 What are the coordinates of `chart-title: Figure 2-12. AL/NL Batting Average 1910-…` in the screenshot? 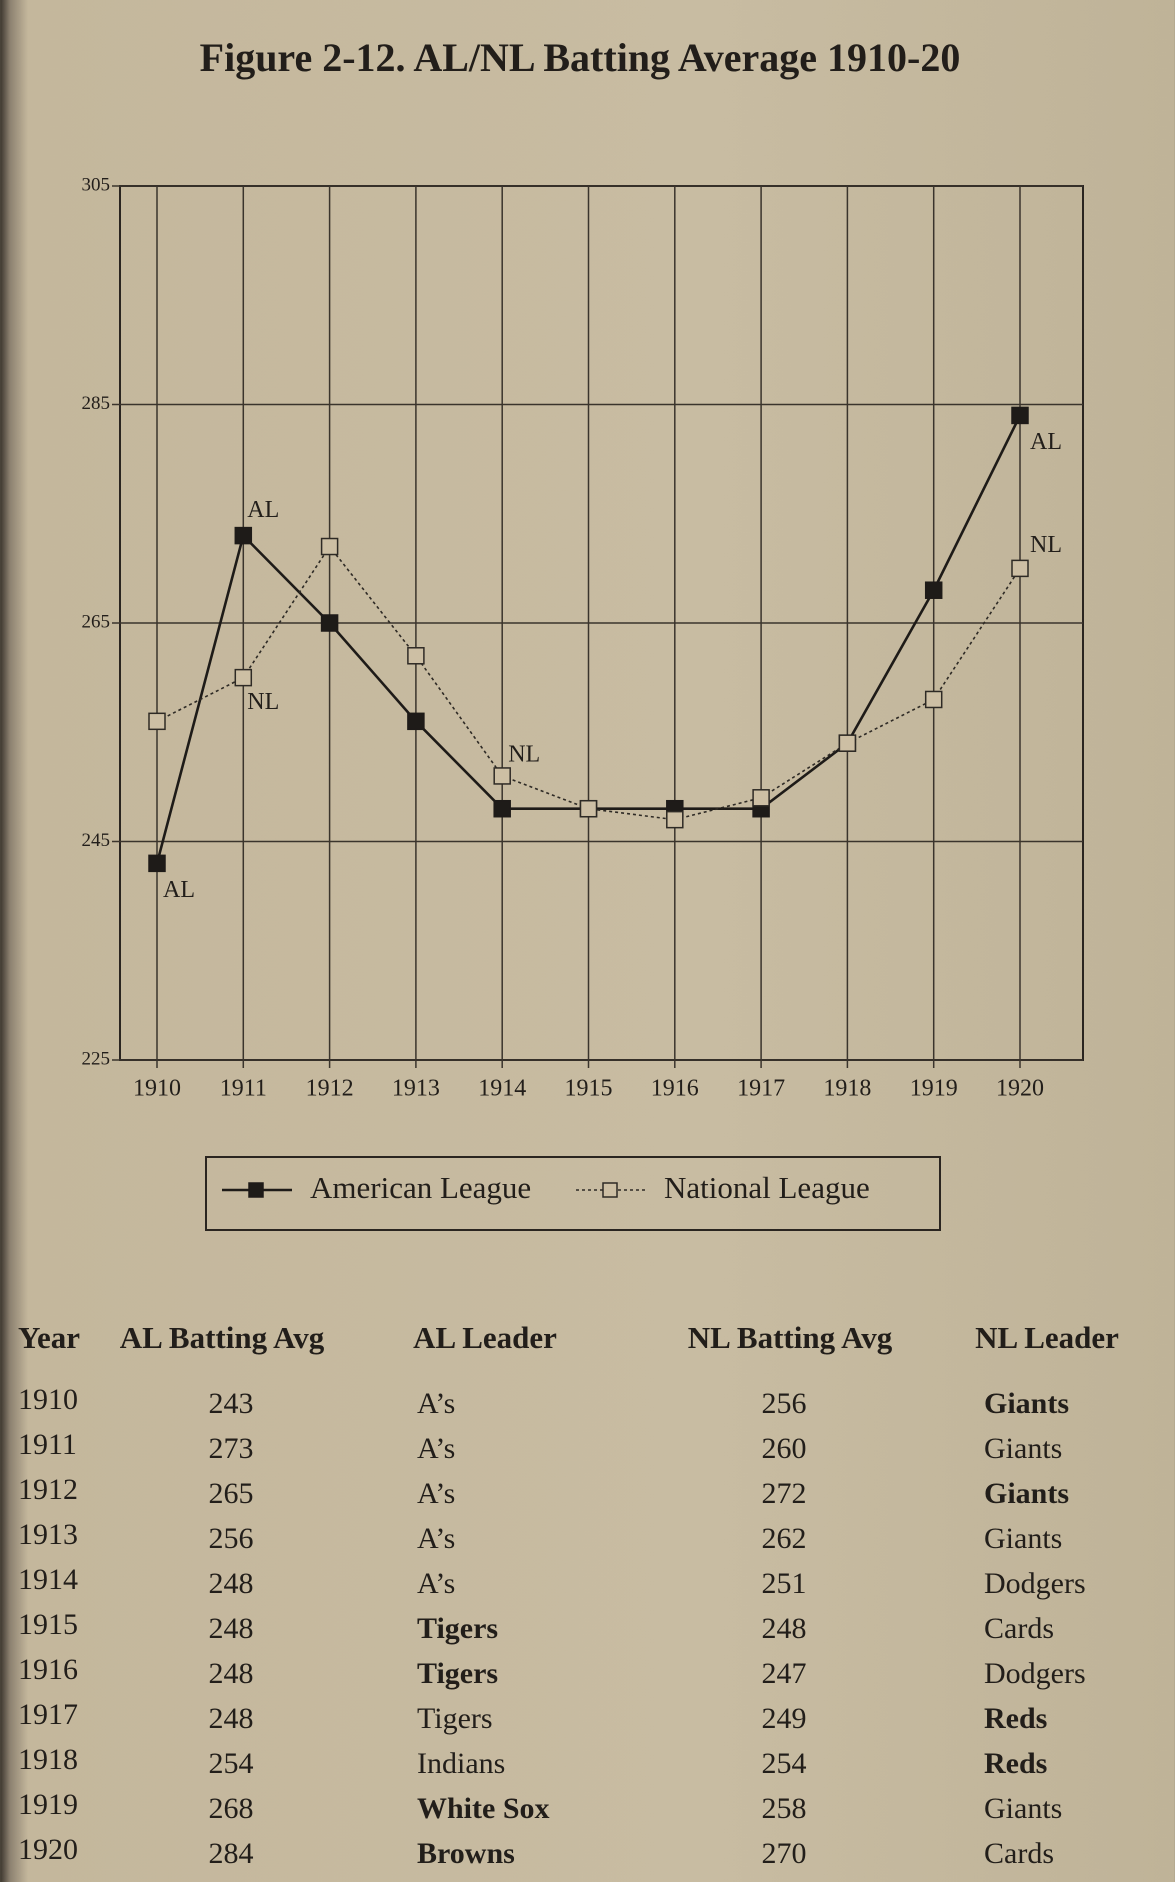 It's located at (580, 57).